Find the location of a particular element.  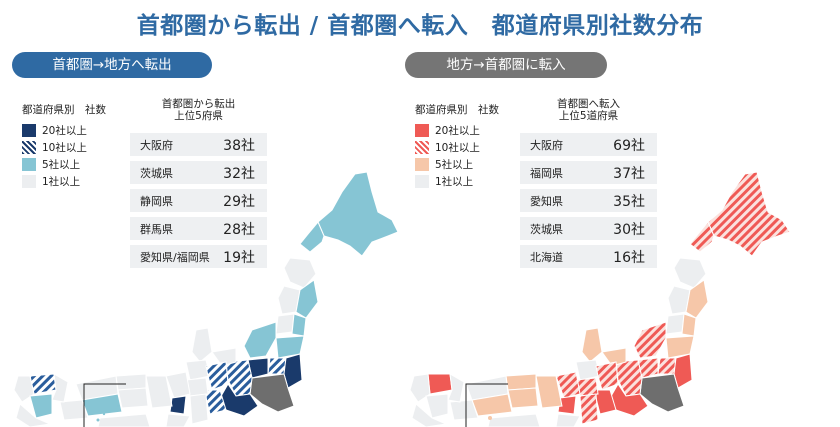

region-kyoto is located at coordinates (178, 385).